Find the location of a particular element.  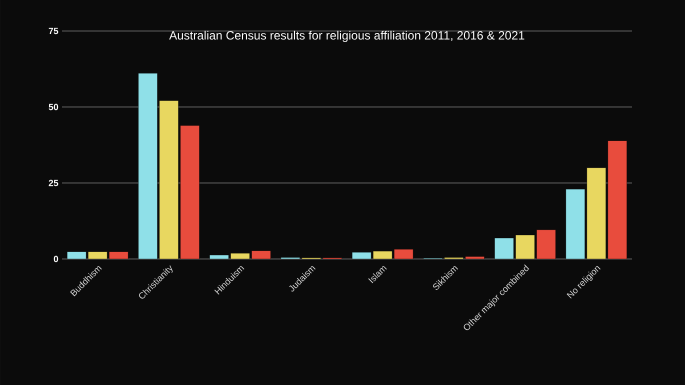

y-tick-label: 25 is located at coordinates (53, 183).